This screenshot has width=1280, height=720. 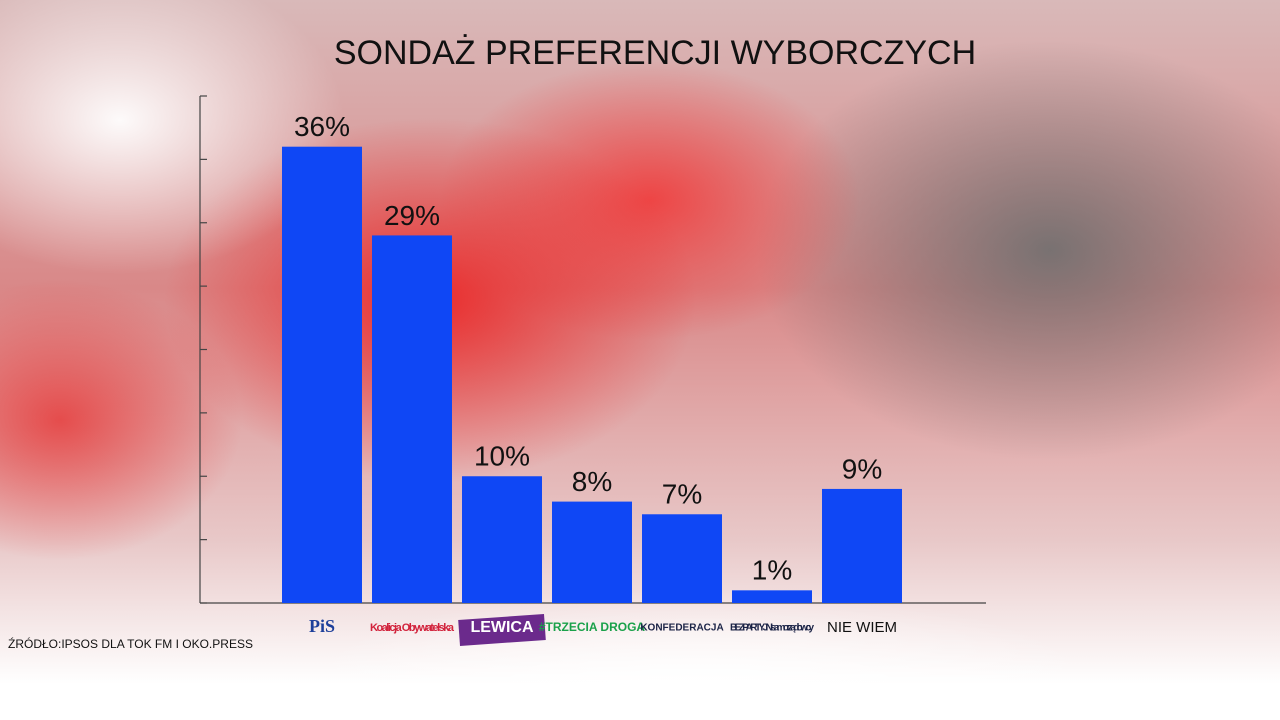 What do you see at coordinates (682, 494) in the screenshot?
I see `value-label: 7%` at bounding box center [682, 494].